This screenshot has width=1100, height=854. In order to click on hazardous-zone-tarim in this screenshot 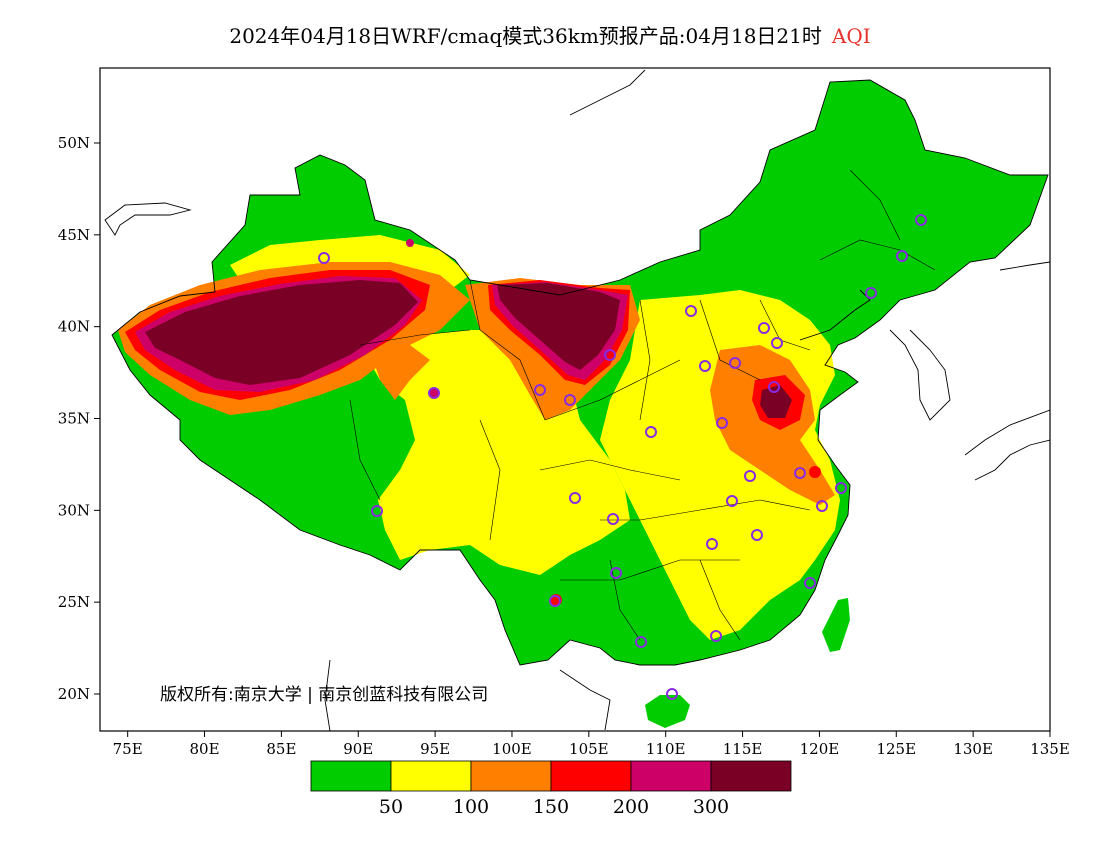, I will do `click(281, 332)`.